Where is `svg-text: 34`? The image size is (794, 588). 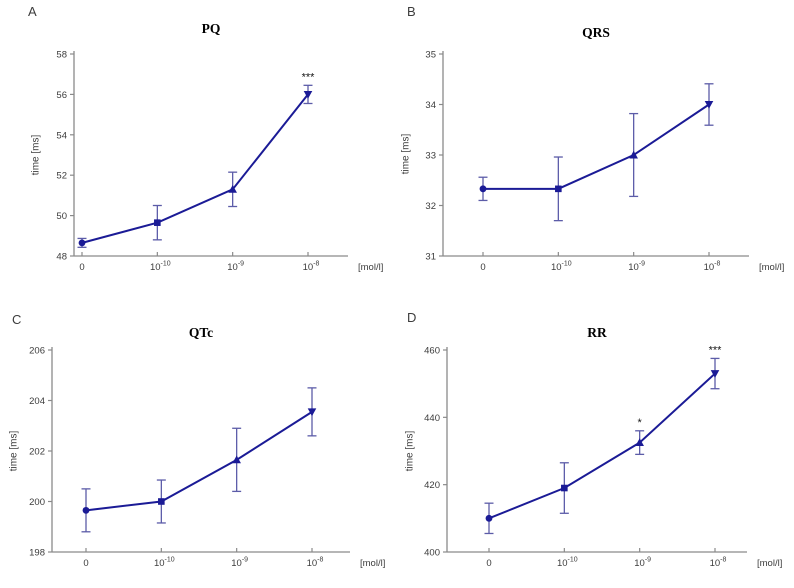
svg-text: 34 is located at coordinates (430, 105).